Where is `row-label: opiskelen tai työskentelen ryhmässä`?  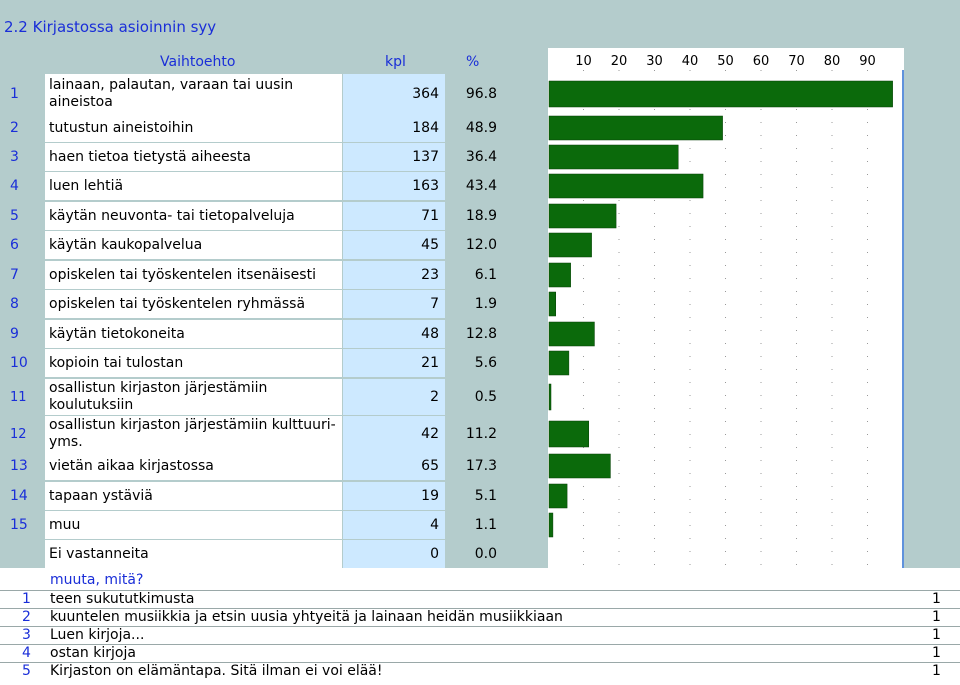
row-label: opiskelen tai työskentelen ryhmässä is located at coordinates (193, 304).